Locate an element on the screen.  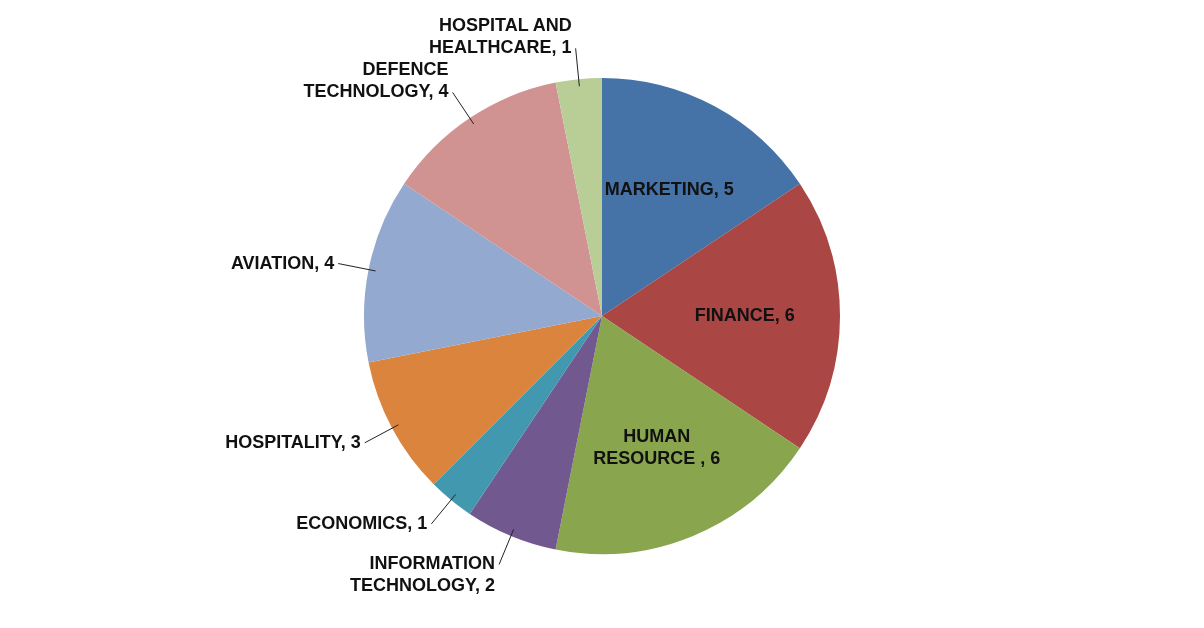
slice-label: HOSPITALITY, 3 is located at coordinates (293, 441).